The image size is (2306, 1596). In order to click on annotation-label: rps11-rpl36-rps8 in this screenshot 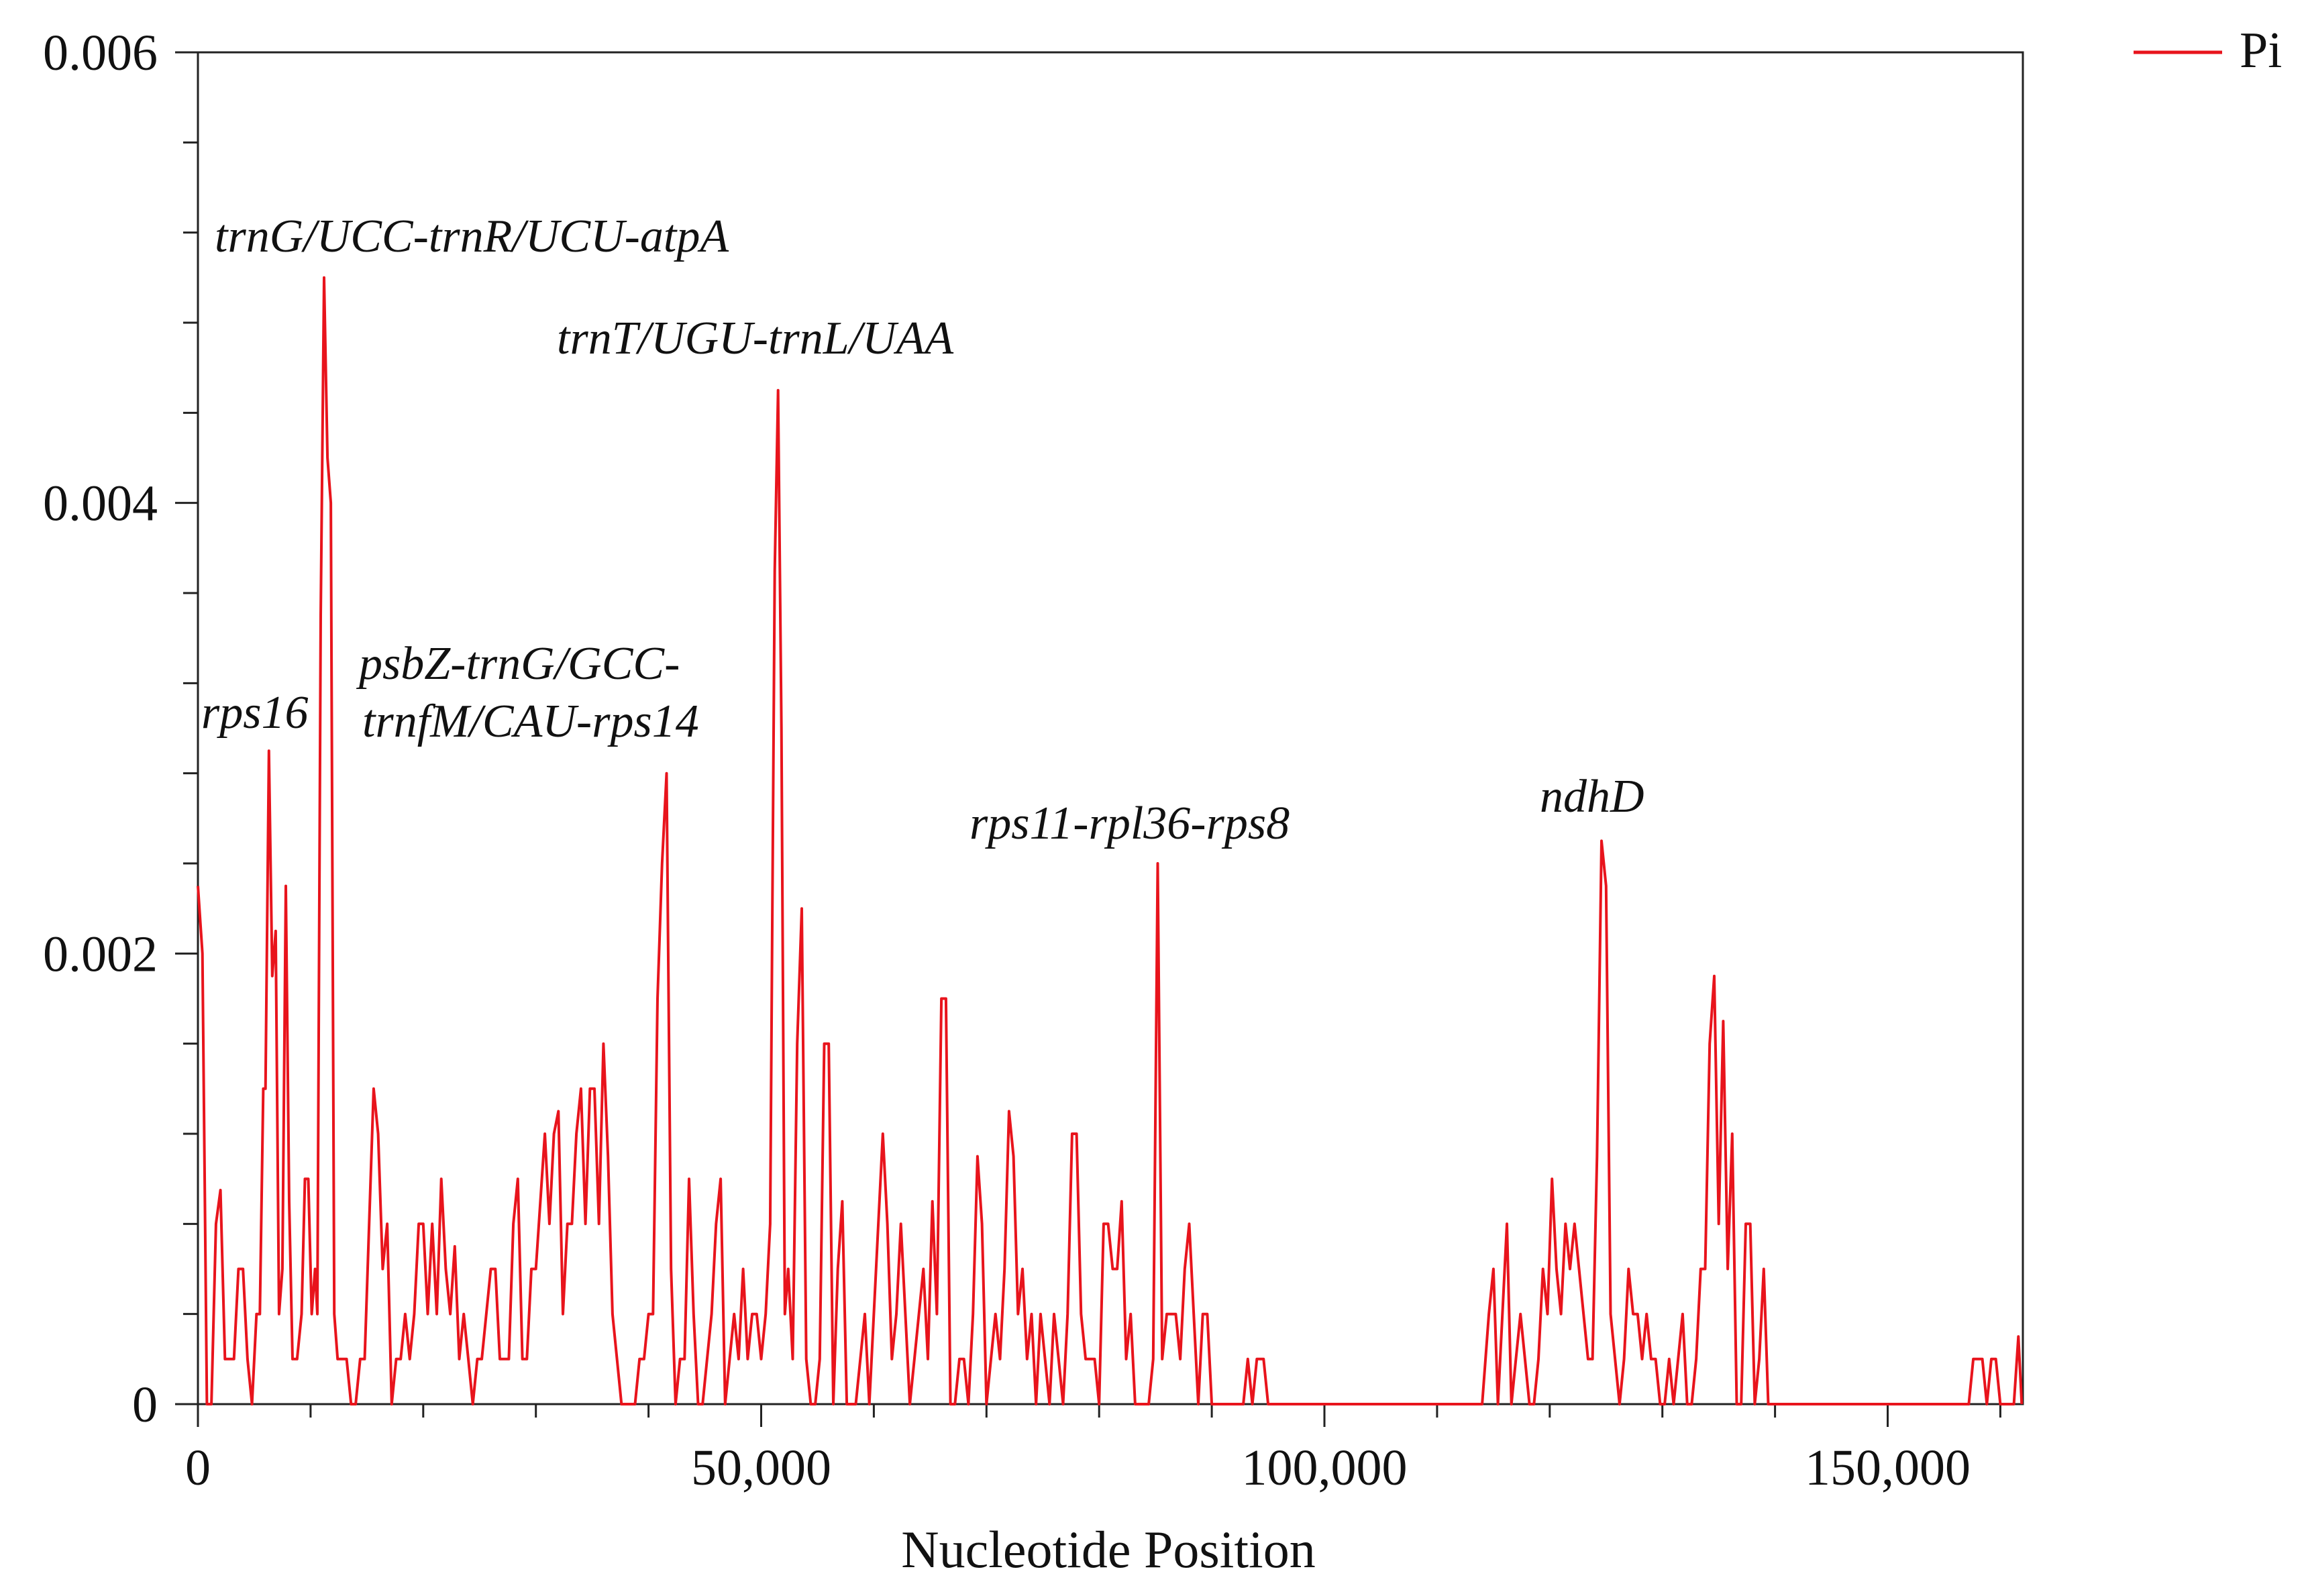, I will do `click(1129, 824)`.